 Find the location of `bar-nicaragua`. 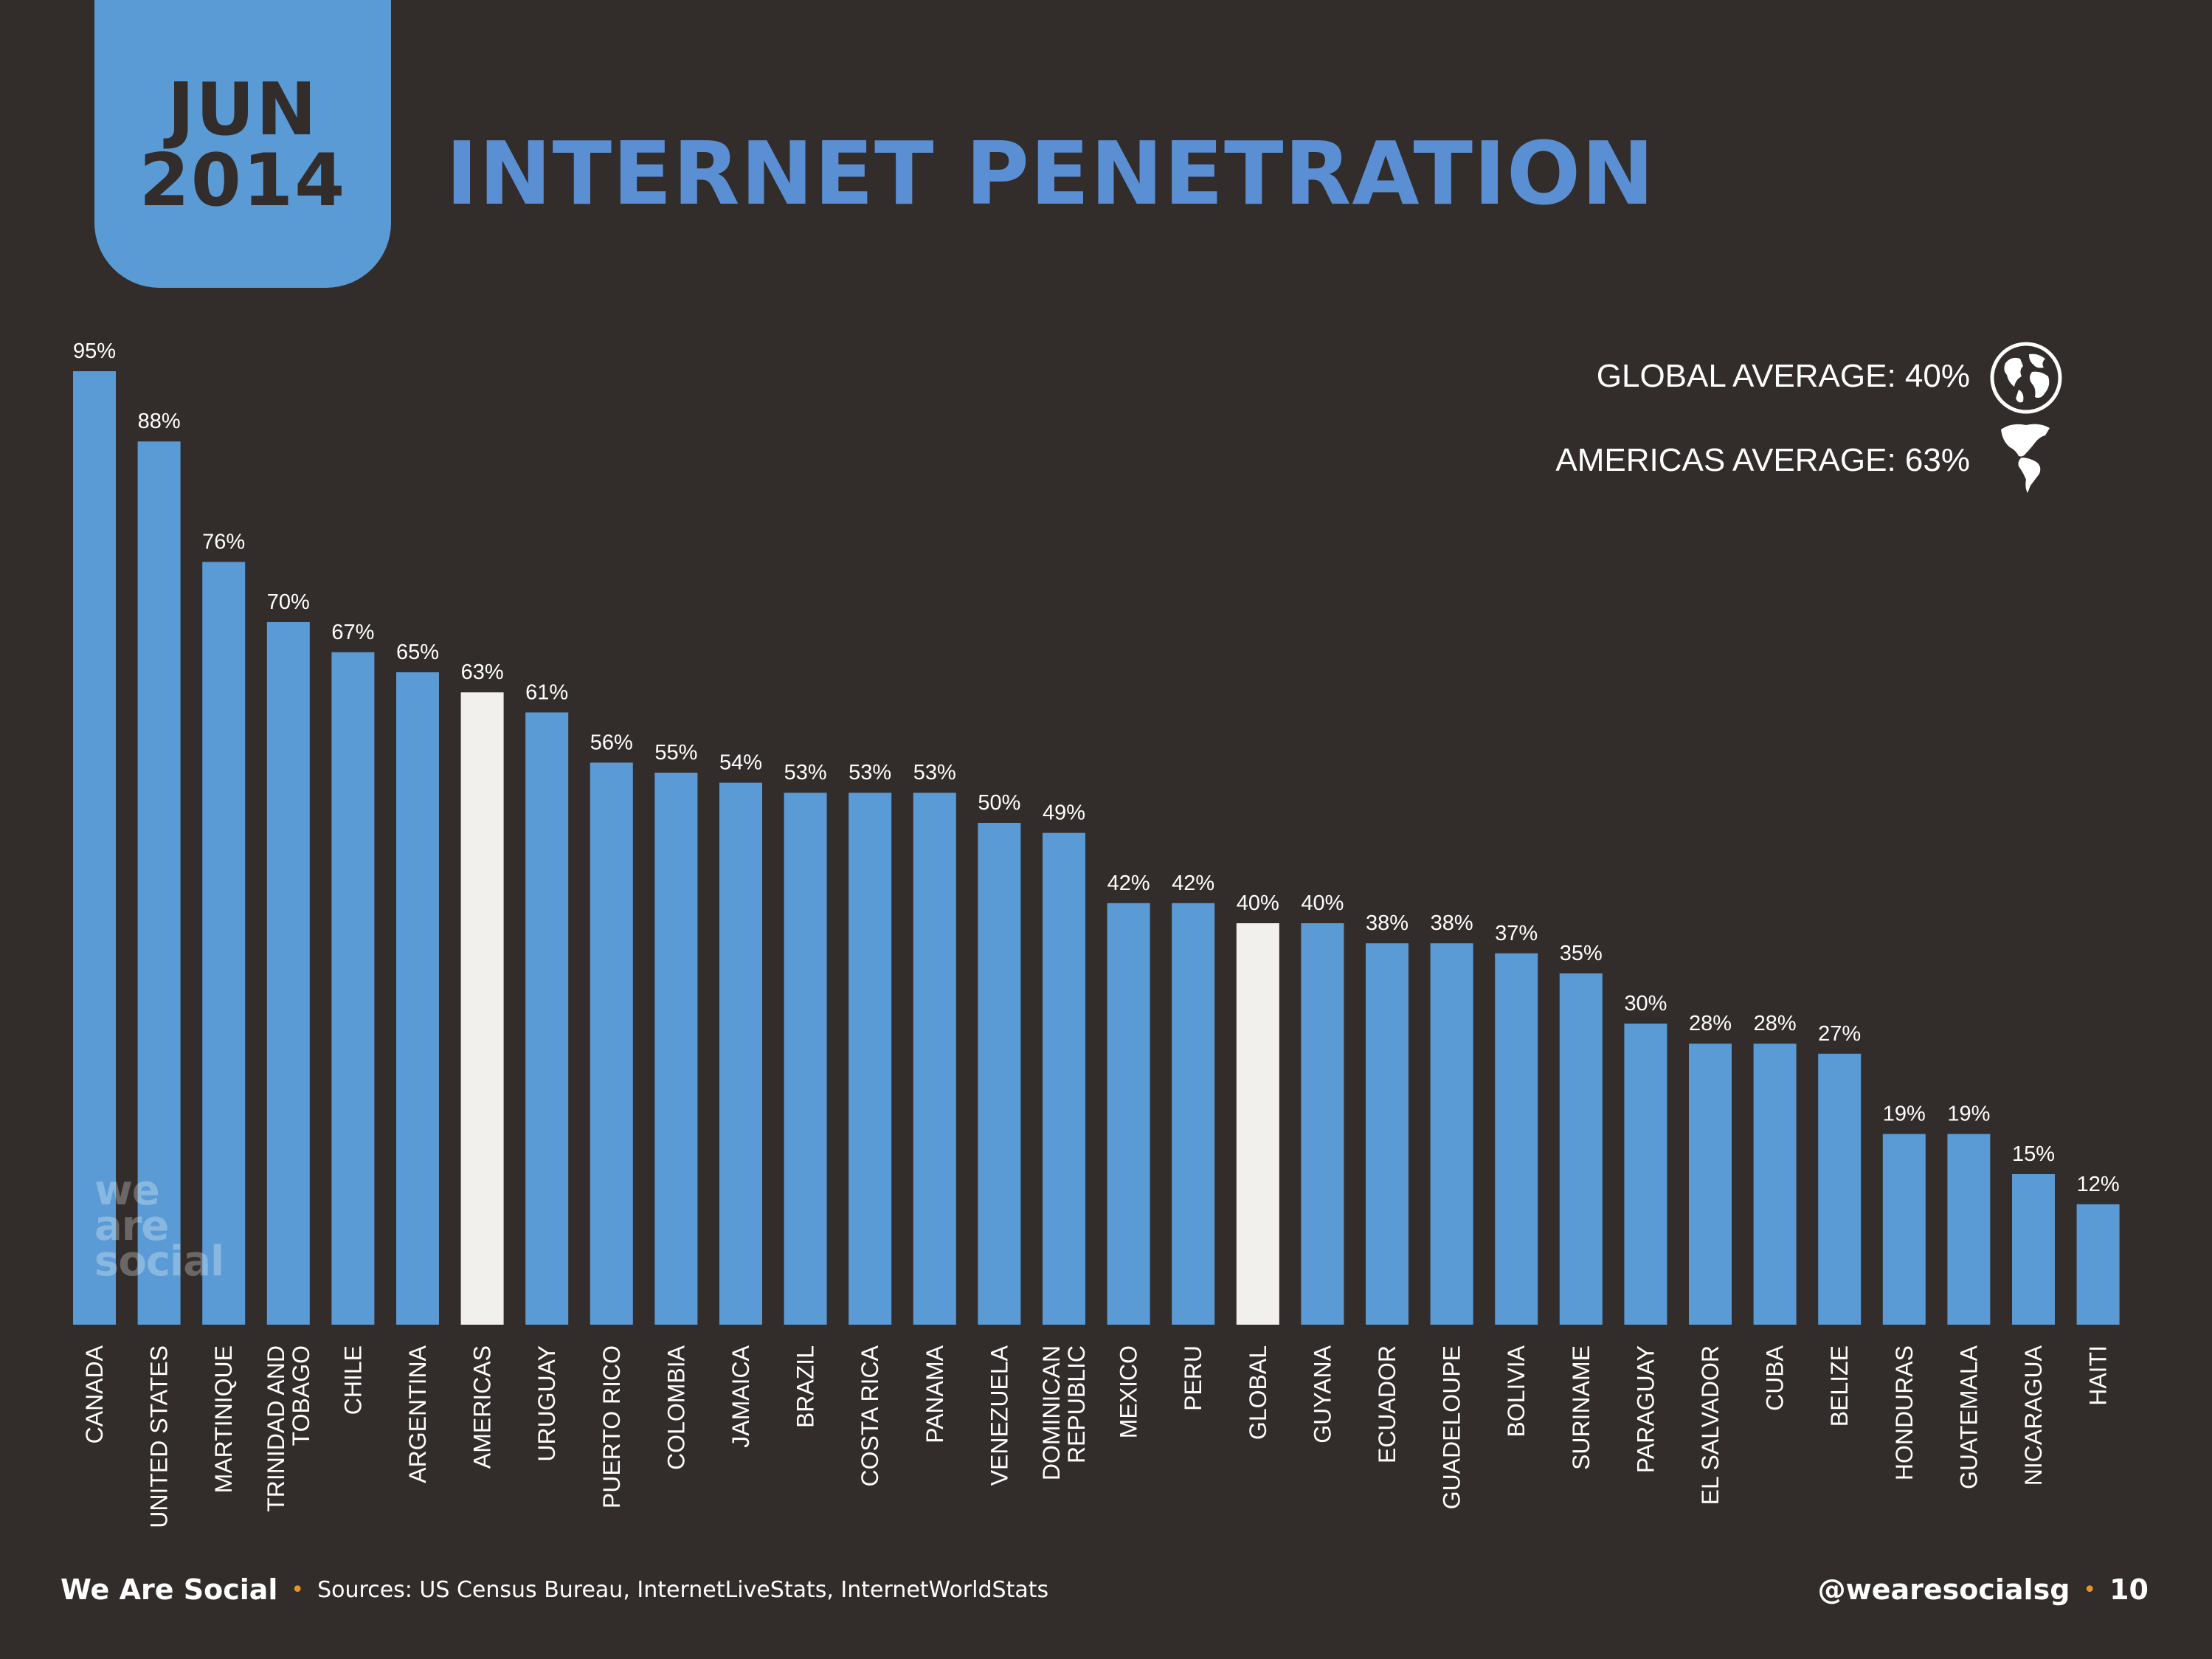

bar-nicaragua is located at coordinates (2033, 1249).